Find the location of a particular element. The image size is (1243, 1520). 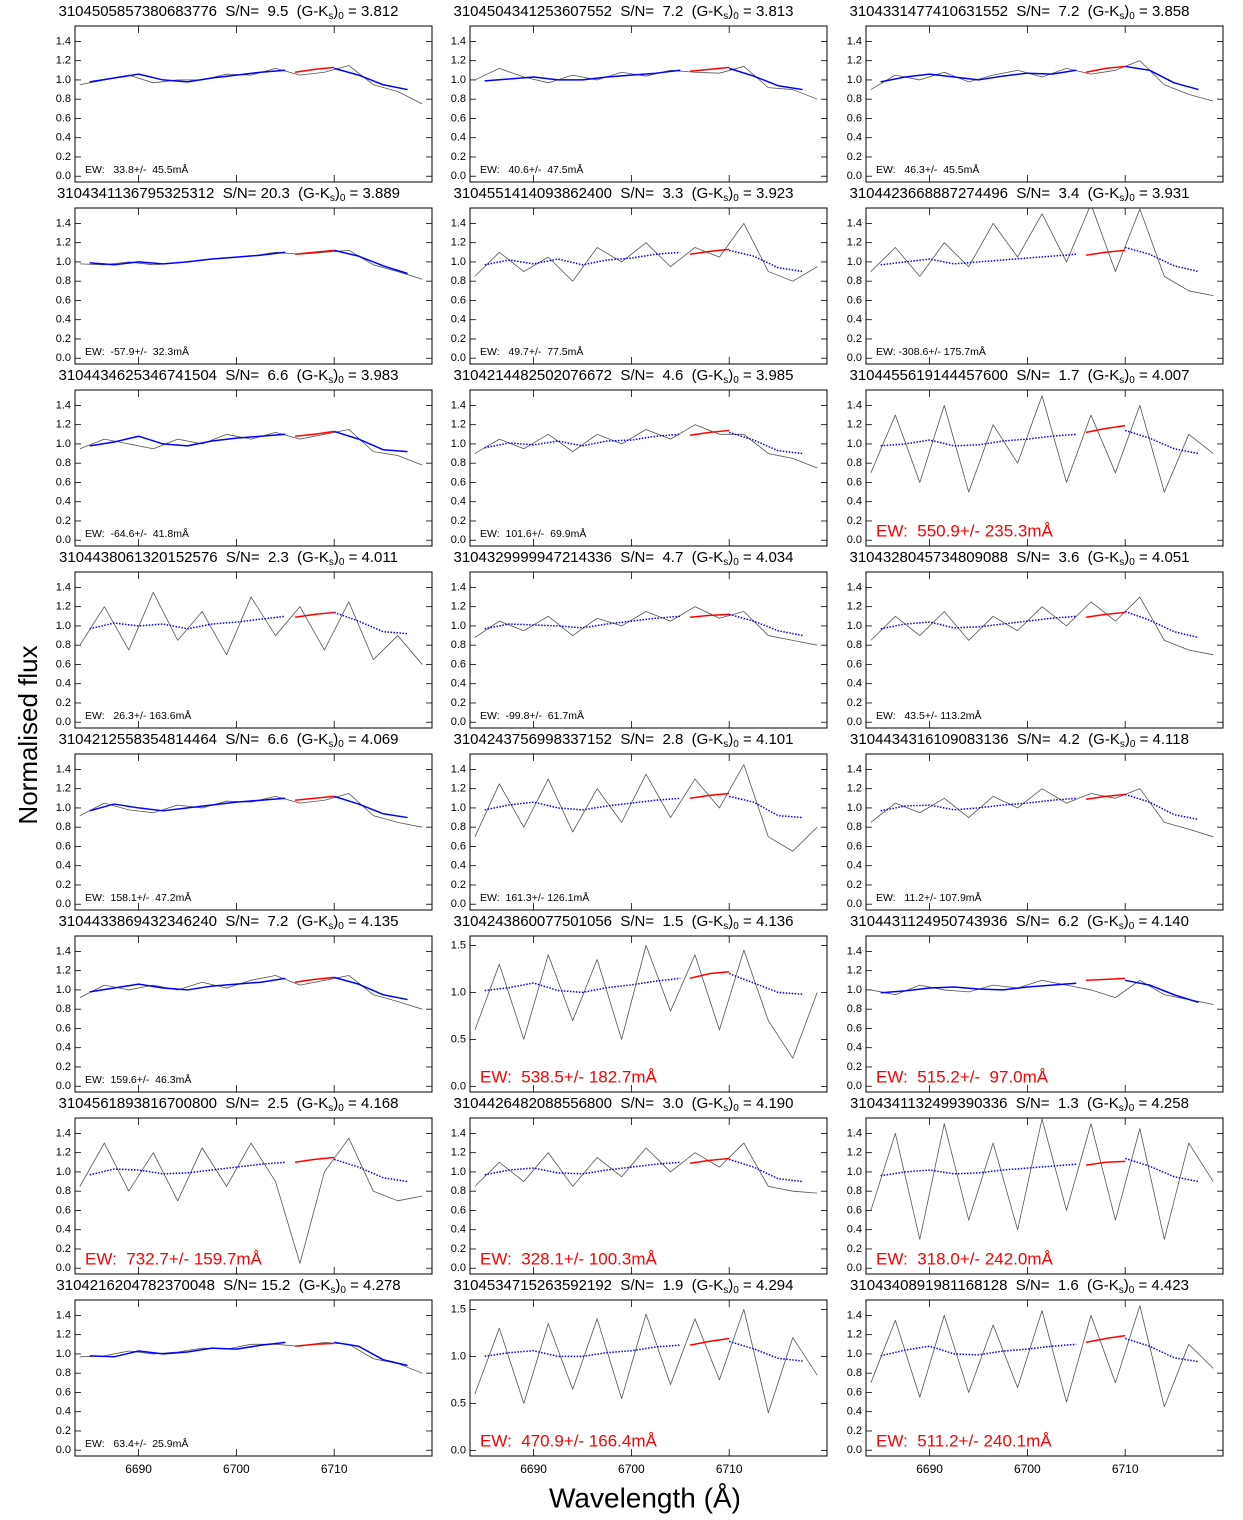

ew-label: EW: 550.9+/- 235.3mÅ is located at coordinates (965, 530).